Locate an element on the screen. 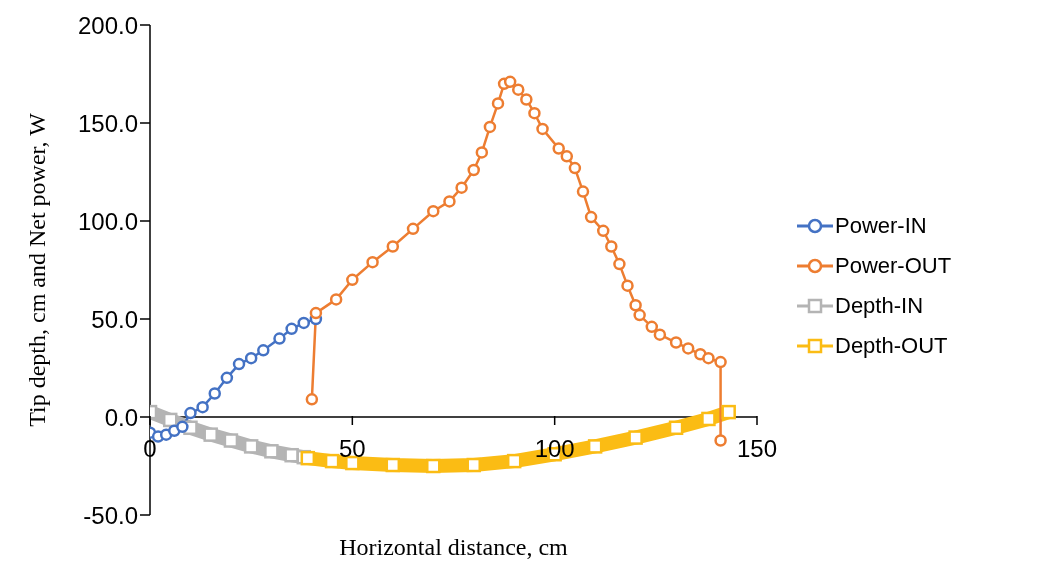  x-tick-label: 50 is located at coordinates (352, 448).